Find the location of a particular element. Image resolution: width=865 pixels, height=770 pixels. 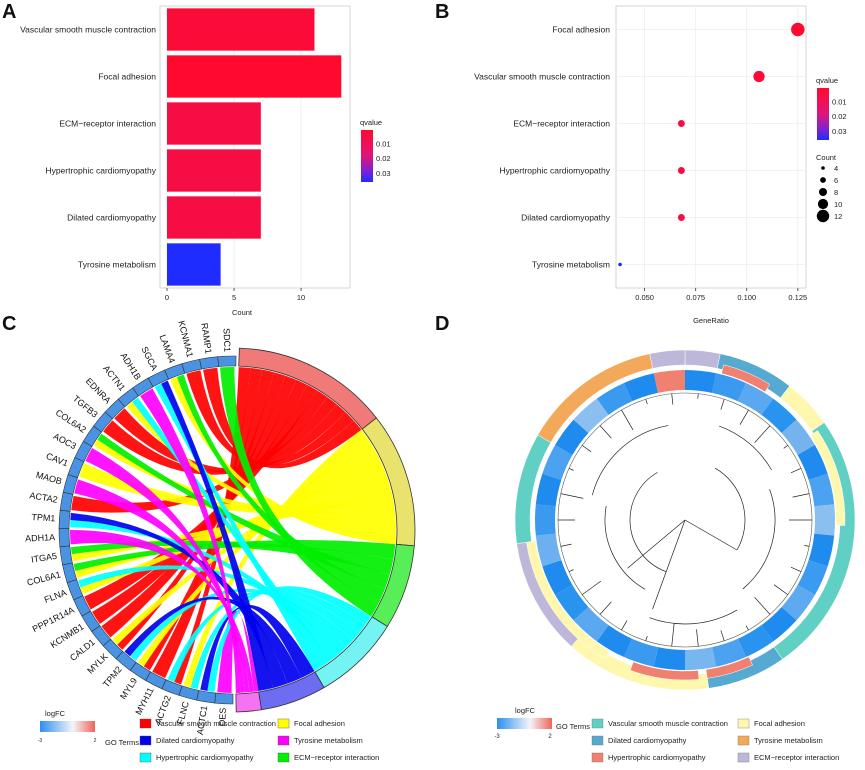

chord-gene-label: LAMA4 is located at coordinates (168, 348).